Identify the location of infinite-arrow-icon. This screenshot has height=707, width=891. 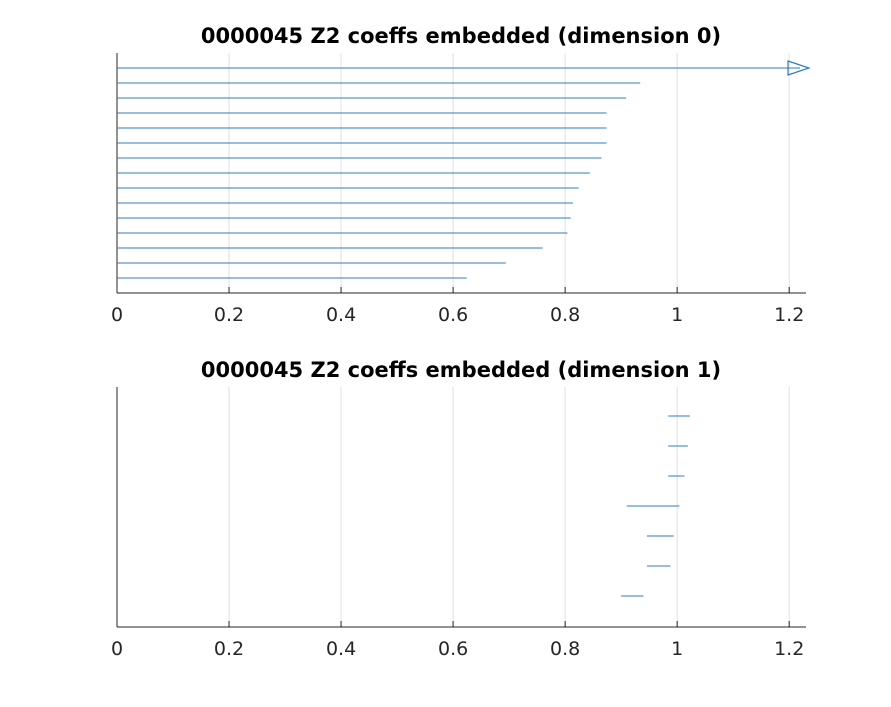
(799, 68).